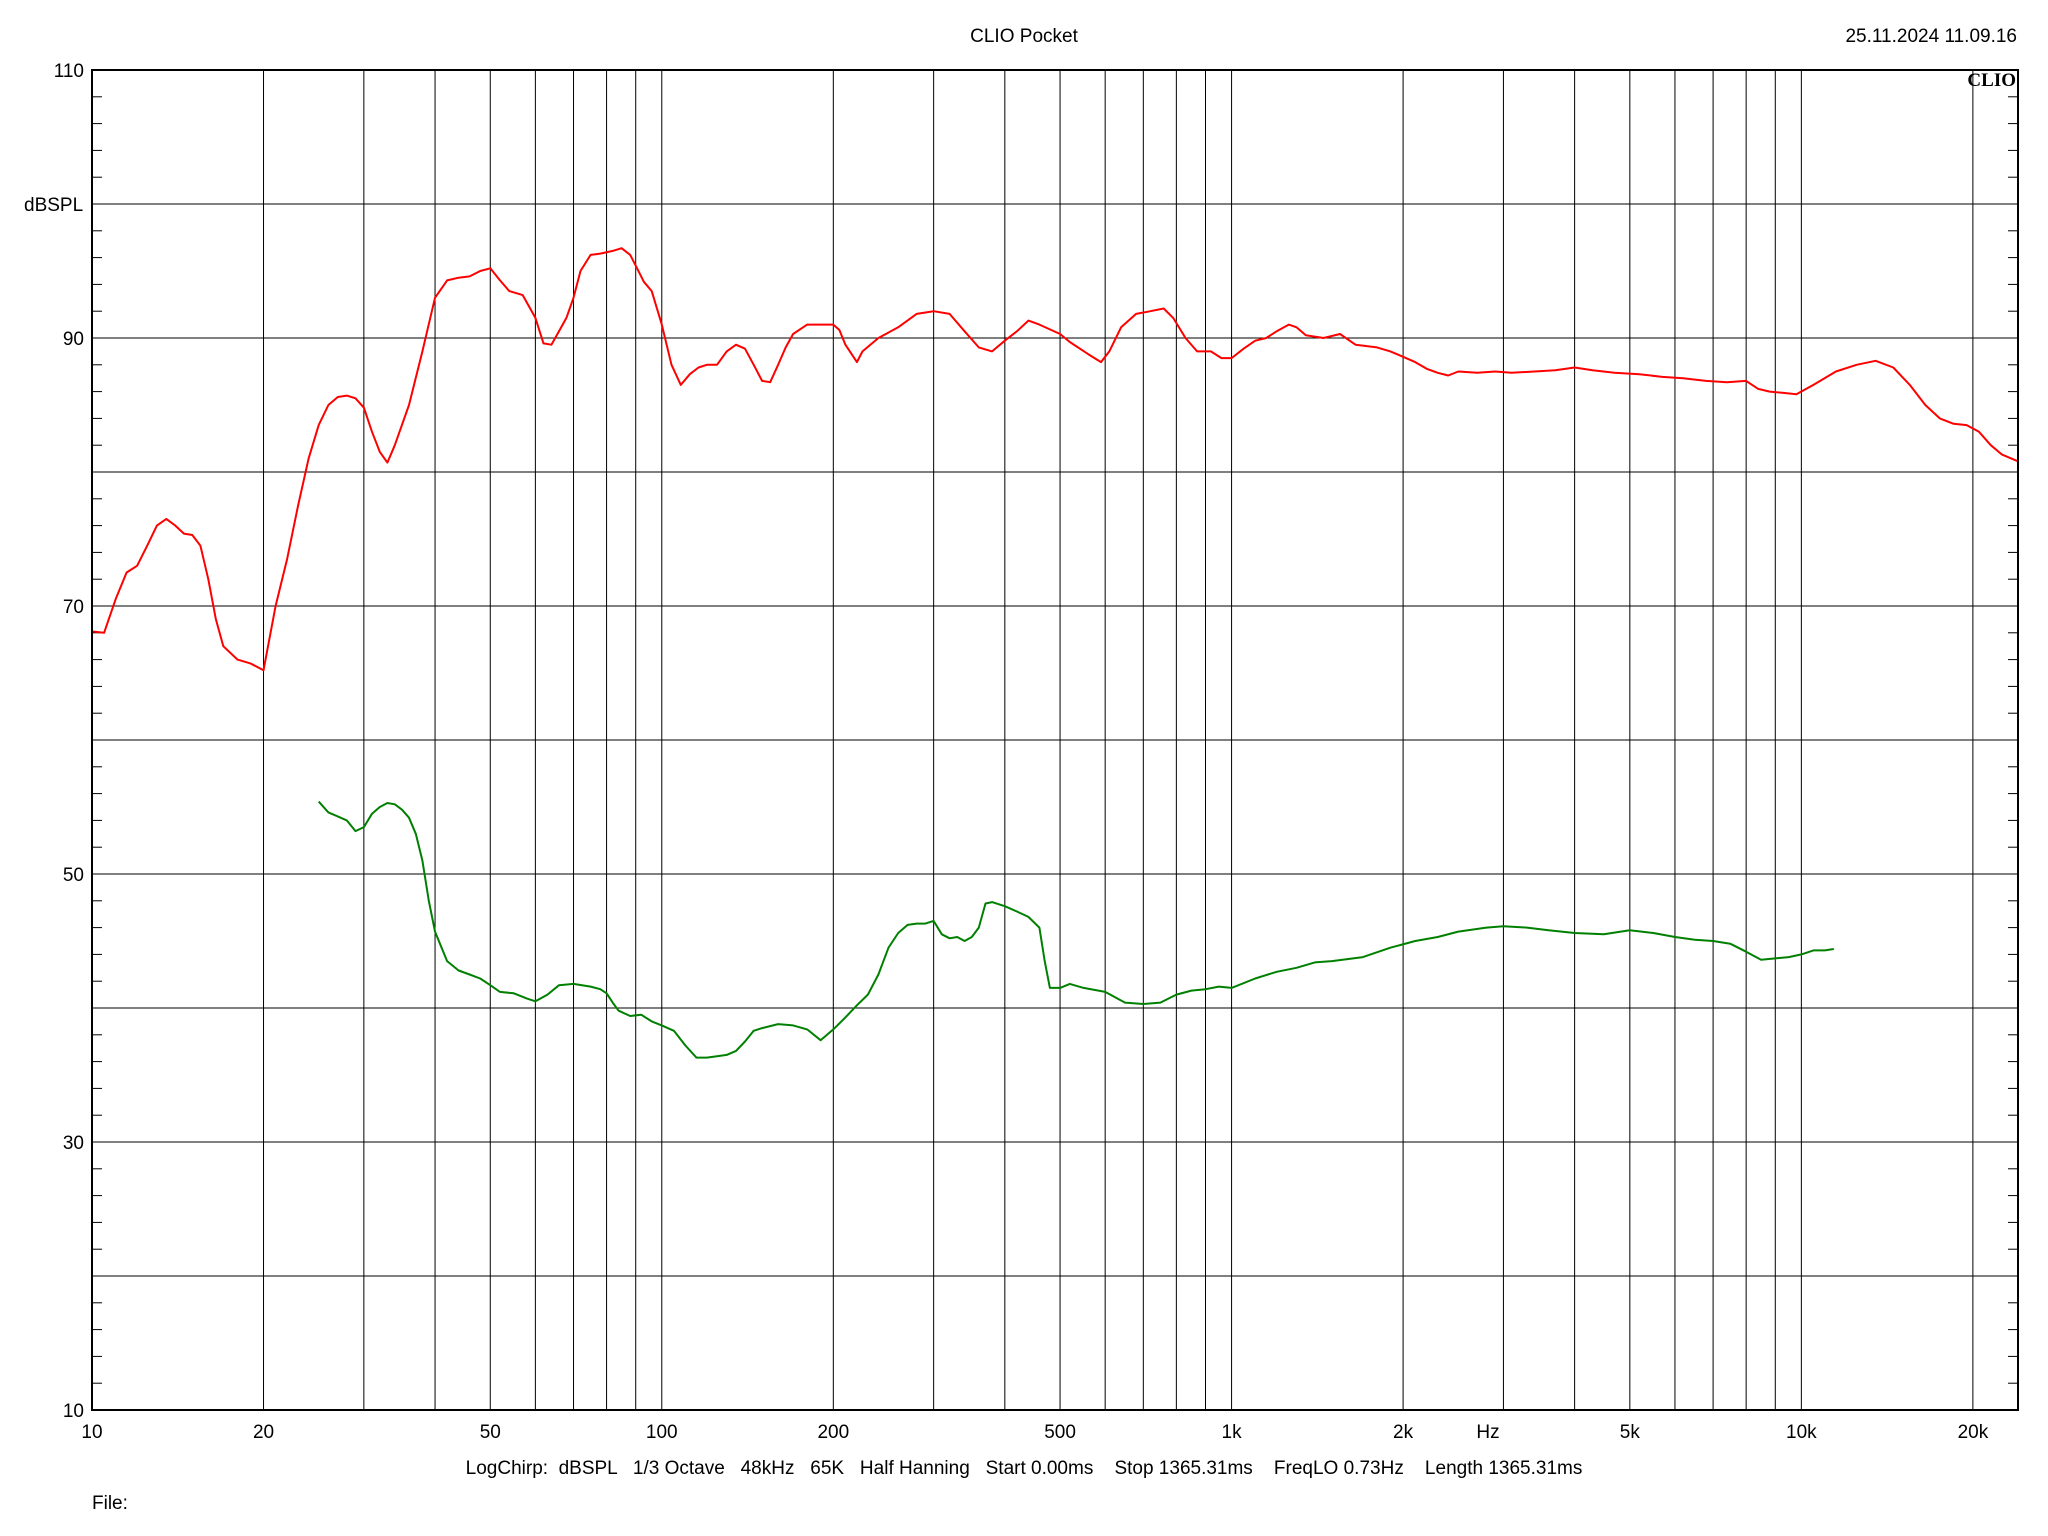  Describe the element at coordinates (662, 1432) in the screenshot. I see `x-tick-label: 100` at that location.